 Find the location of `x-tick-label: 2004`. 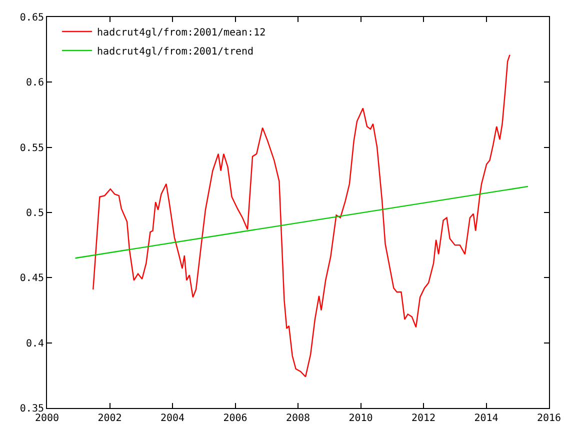

x-tick-label: 2004 is located at coordinates (172, 418).